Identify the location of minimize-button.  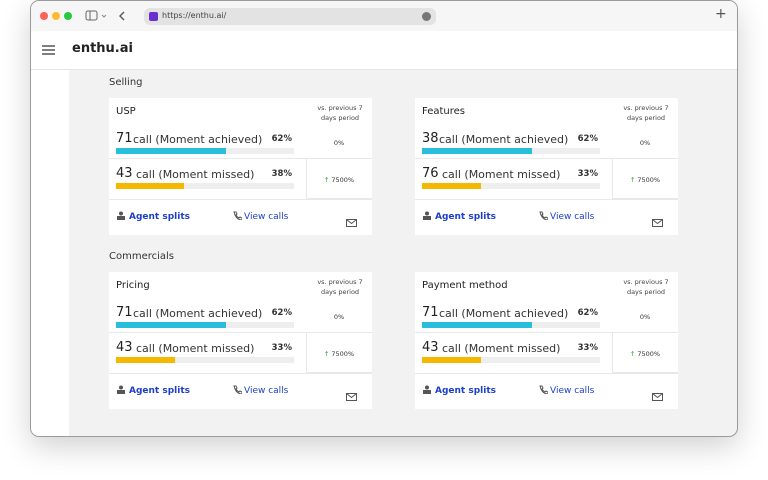
(56, 16).